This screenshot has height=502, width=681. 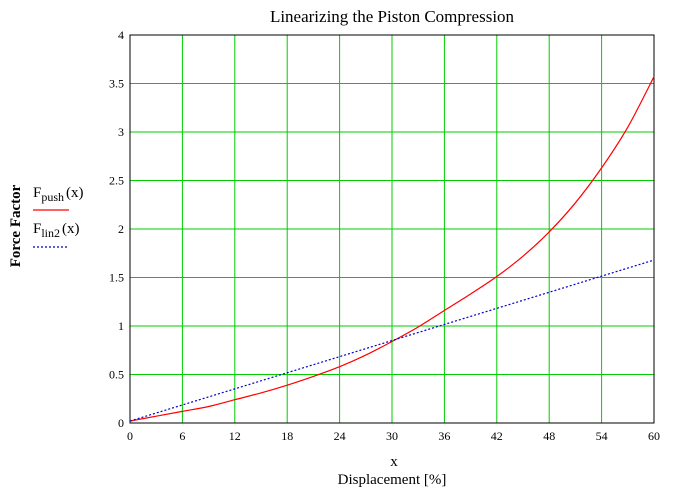 I want to click on x-tick-label: 24, so click(x=340, y=436).